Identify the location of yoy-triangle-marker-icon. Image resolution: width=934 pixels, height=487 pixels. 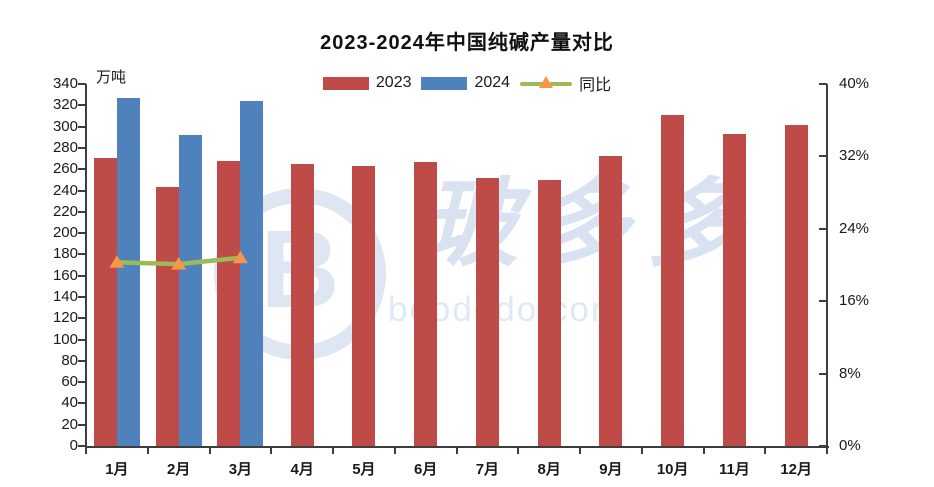
(546, 82).